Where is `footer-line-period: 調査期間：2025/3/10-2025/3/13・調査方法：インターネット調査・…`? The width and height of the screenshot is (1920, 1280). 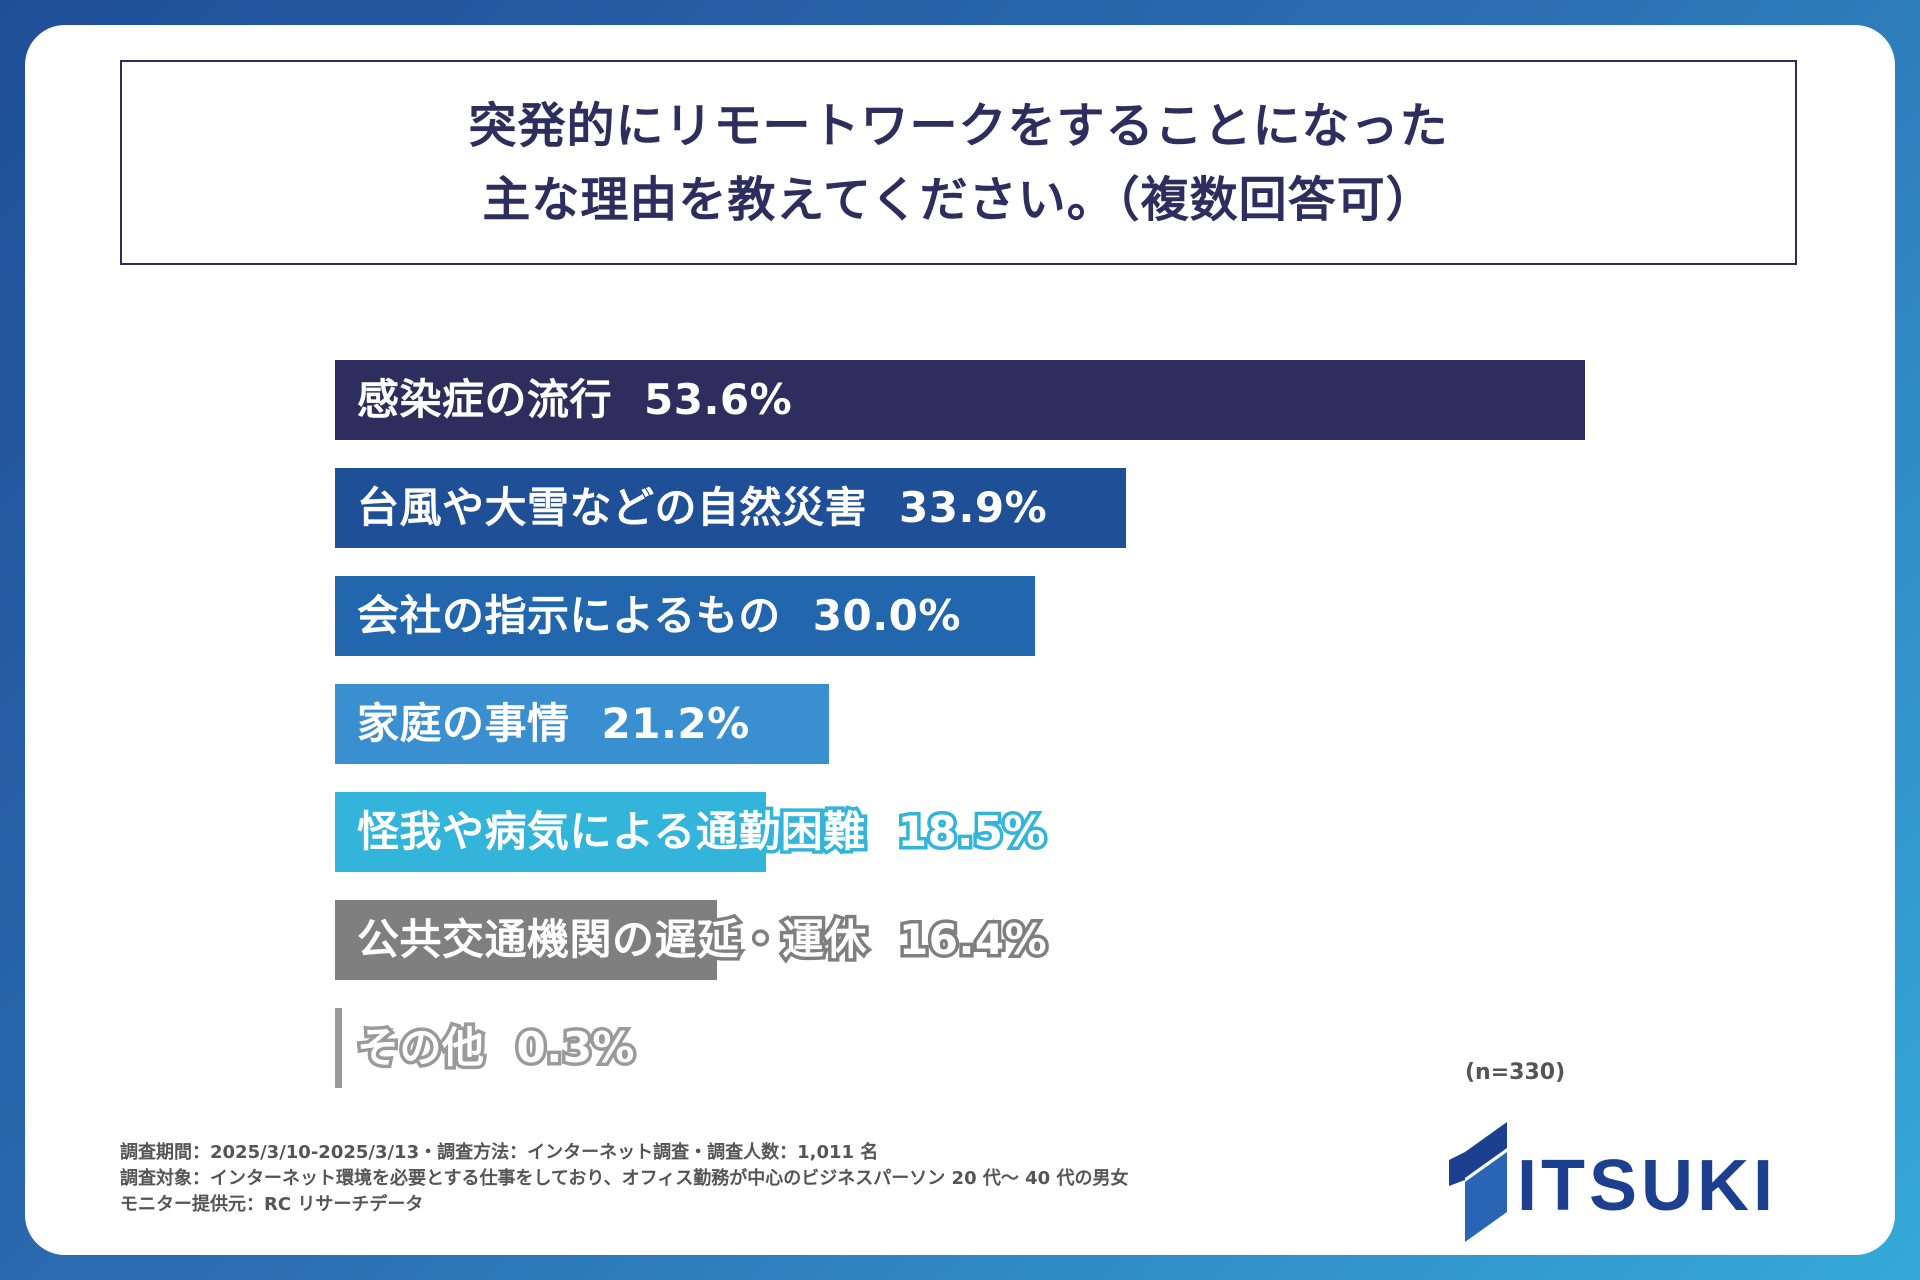
footer-line-period: 調査期間：2025/3/10-2025/3/13・調査方法：インターネット調査・… is located at coordinates (499, 1152).